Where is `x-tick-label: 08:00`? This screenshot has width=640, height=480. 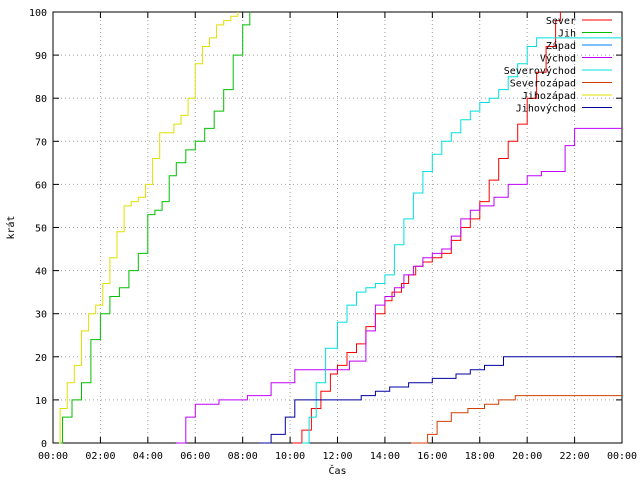
x-tick-label: 08:00 is located at coordinates (243, 456).